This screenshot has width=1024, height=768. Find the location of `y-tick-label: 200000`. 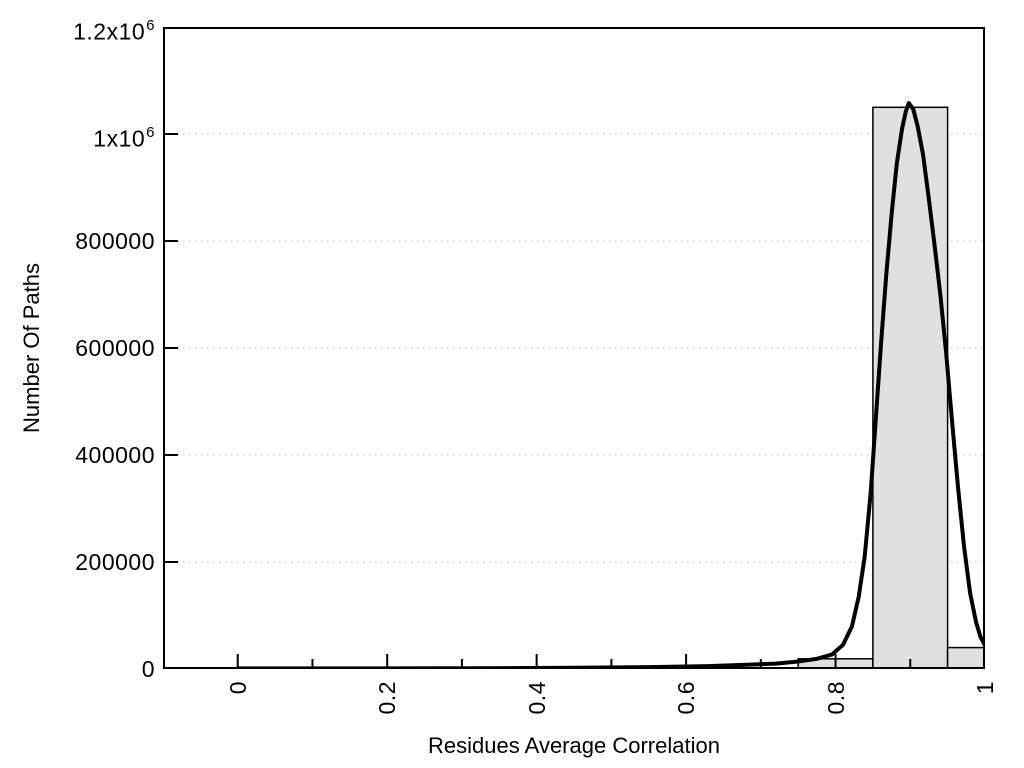

y-tick-label: 200000 is located at coordinates (115, 562).